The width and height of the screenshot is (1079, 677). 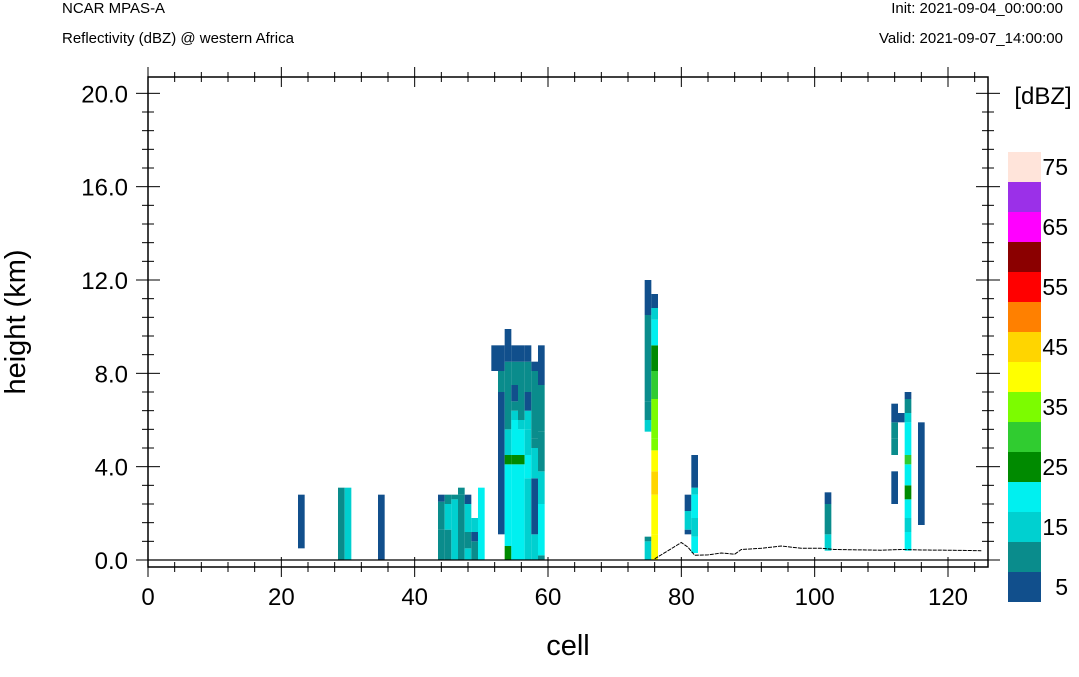 I want to click on x-tick-label: 60, so click(x=548, y=597).